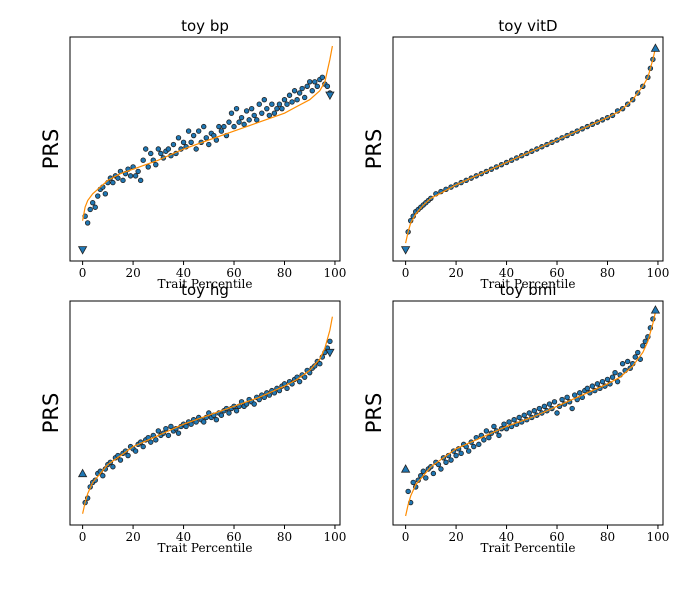 Image resolution: width=698 pixels, height=616 pixels. What do you see at coordinates (527, 26) in the screenshot?
I see `subplot-title: toy vitD` at bounding box center [527, 26].